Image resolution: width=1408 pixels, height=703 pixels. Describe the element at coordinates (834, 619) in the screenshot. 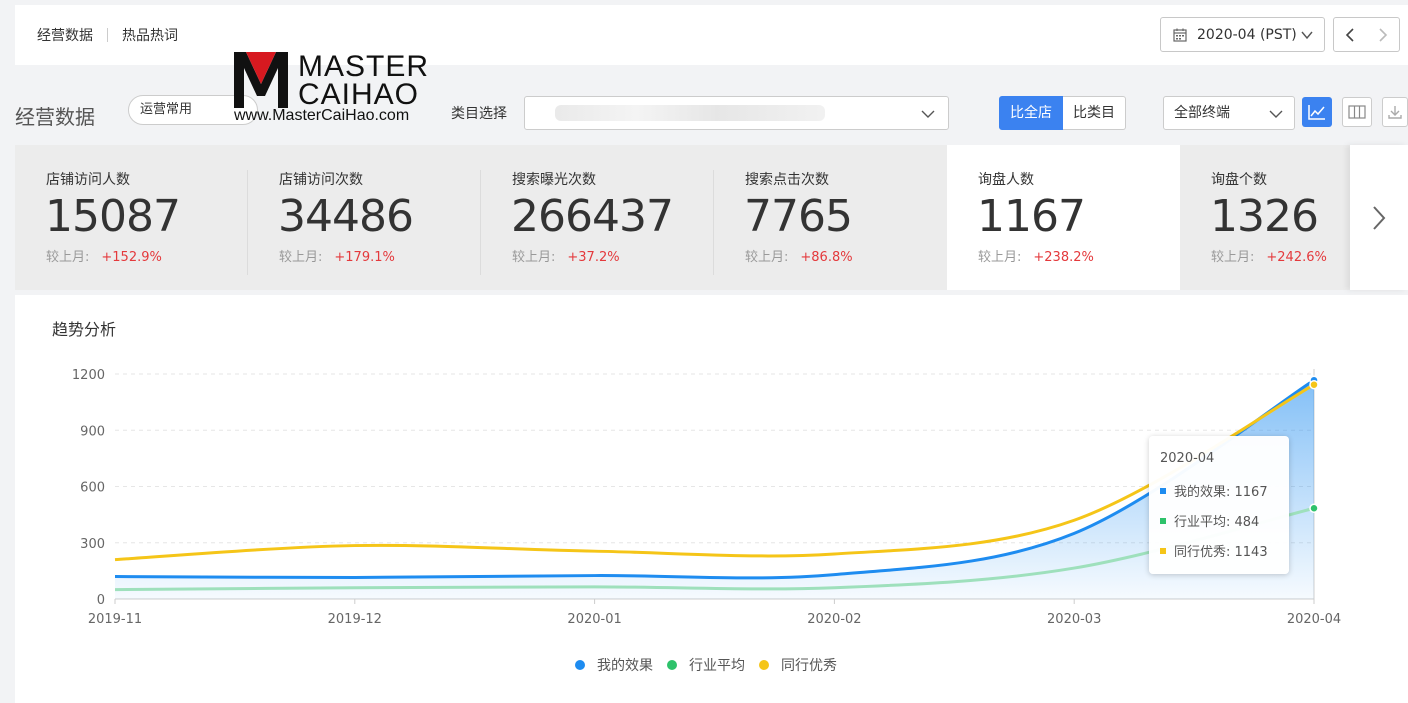

I see `x-tick-label: 2020-02` at that location.